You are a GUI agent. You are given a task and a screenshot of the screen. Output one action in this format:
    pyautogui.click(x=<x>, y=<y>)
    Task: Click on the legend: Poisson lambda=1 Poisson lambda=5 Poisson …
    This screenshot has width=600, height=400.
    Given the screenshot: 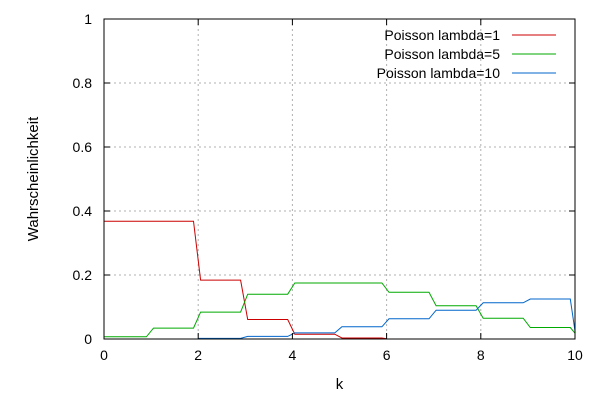 What is the action you would take?
    pyautogui.click(x=466, y=54)
    